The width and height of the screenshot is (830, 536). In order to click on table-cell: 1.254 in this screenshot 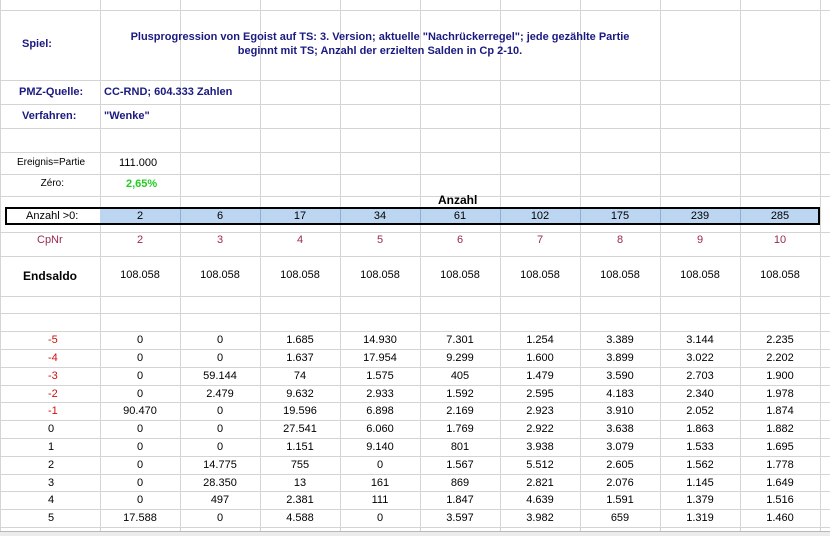, I will do `click(540, 340)`.